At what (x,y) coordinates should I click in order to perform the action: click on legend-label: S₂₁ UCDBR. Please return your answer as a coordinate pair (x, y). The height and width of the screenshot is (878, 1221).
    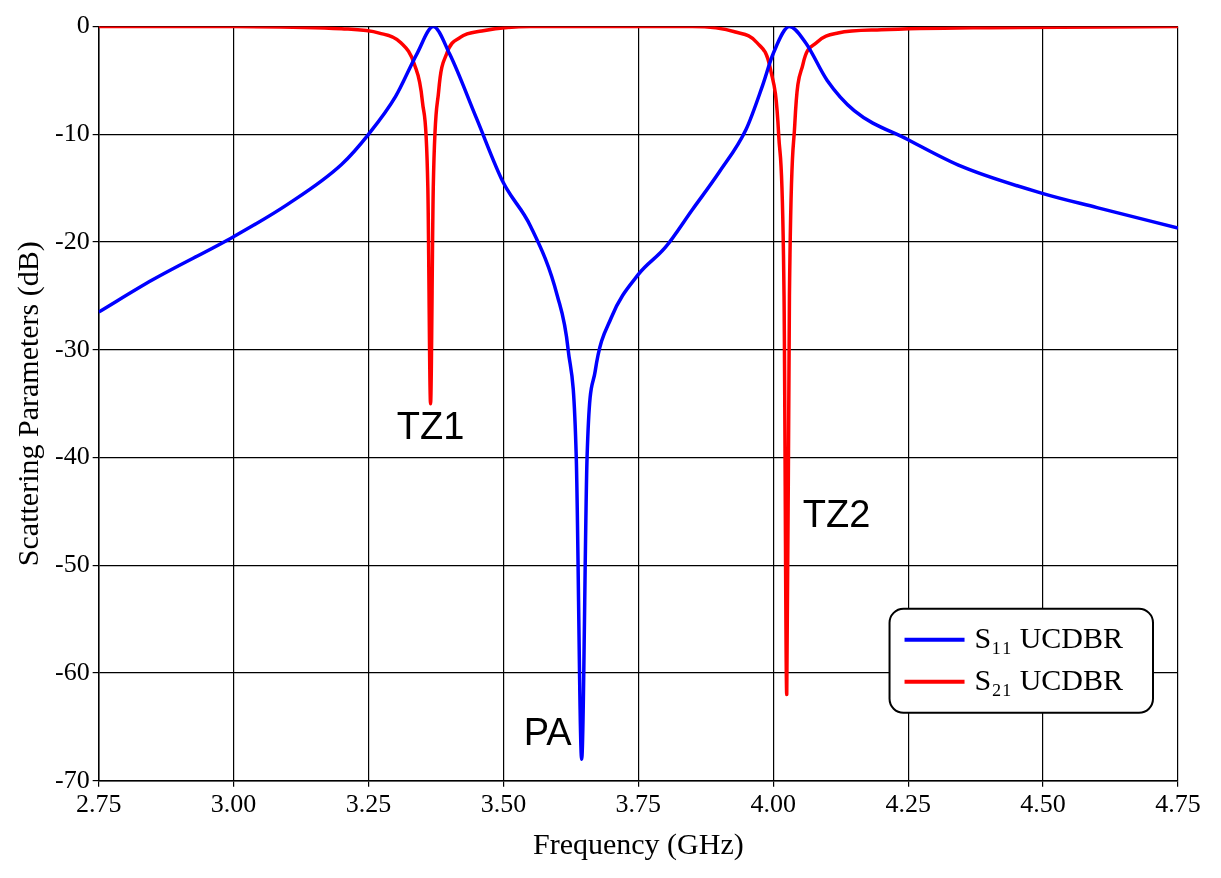
    Looking at the image, I should click on (1049, 679).